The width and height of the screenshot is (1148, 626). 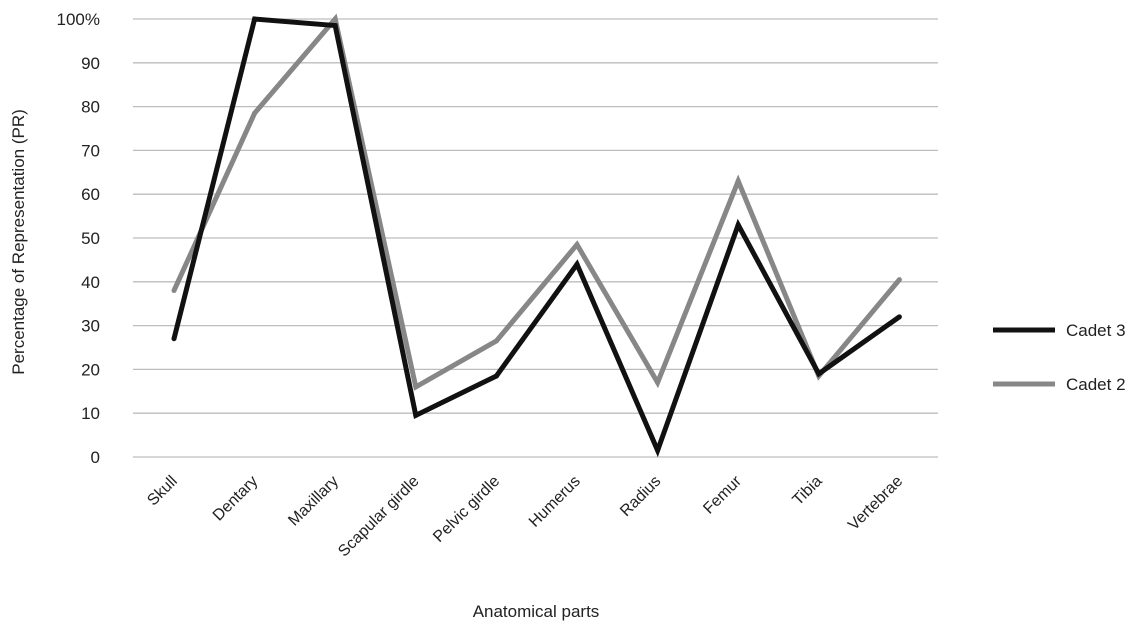 I want to click on x-category-label: Femur, so click(x=722, y=494).